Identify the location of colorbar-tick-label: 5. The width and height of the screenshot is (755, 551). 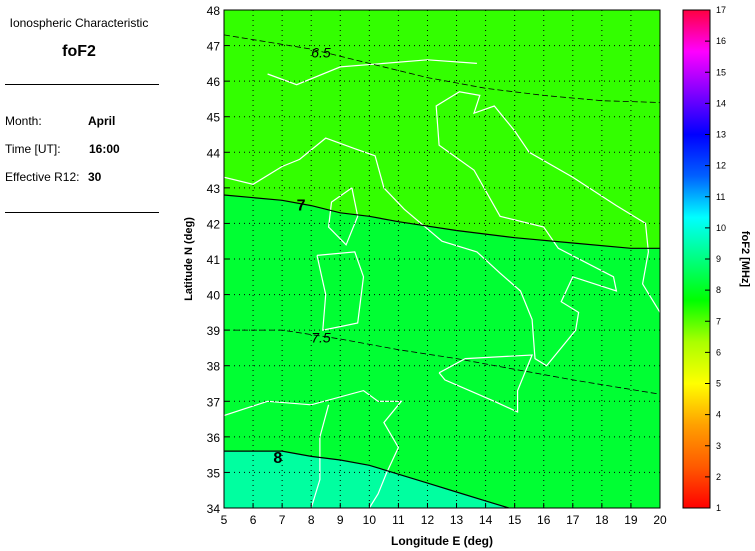
(718, 384).